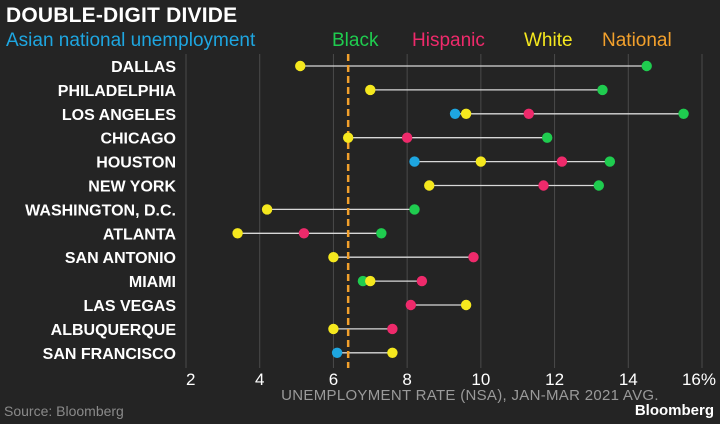 The height and width of the screenshot is (424, 720). I want to click on x-tick-label-14: 14, so click(628, 379).